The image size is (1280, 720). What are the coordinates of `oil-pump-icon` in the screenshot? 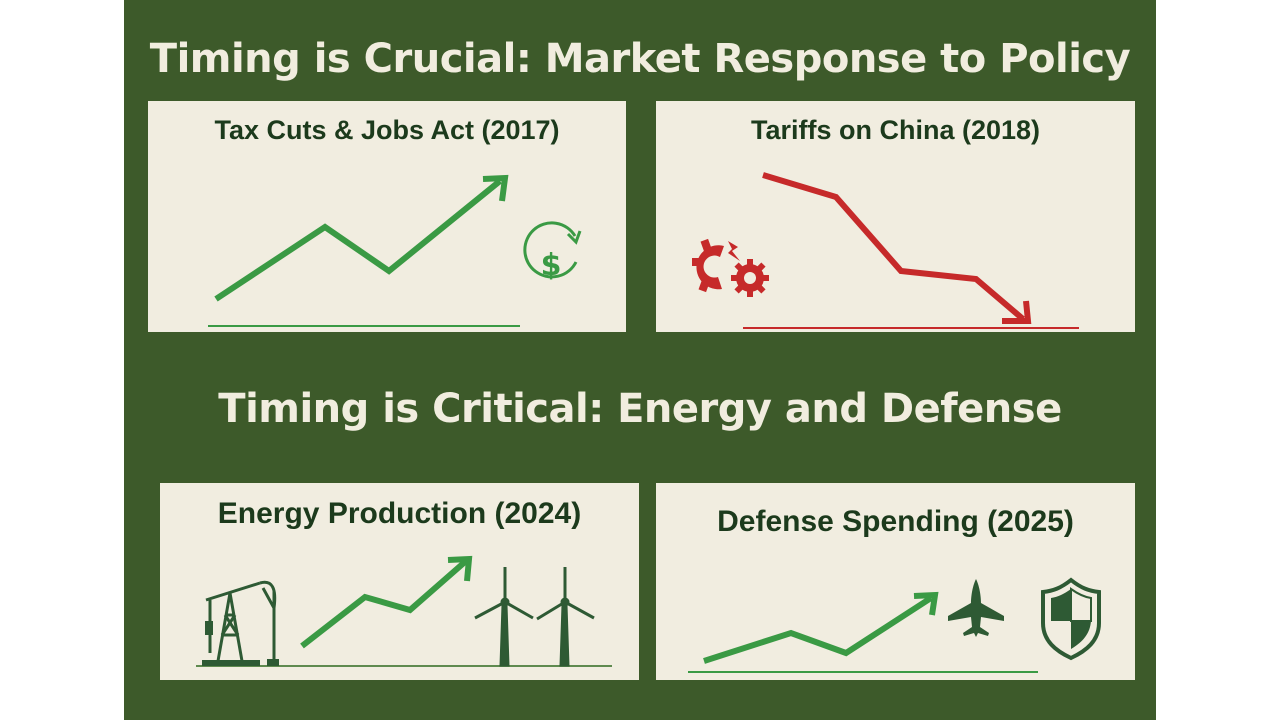 It's located at (240, 623).